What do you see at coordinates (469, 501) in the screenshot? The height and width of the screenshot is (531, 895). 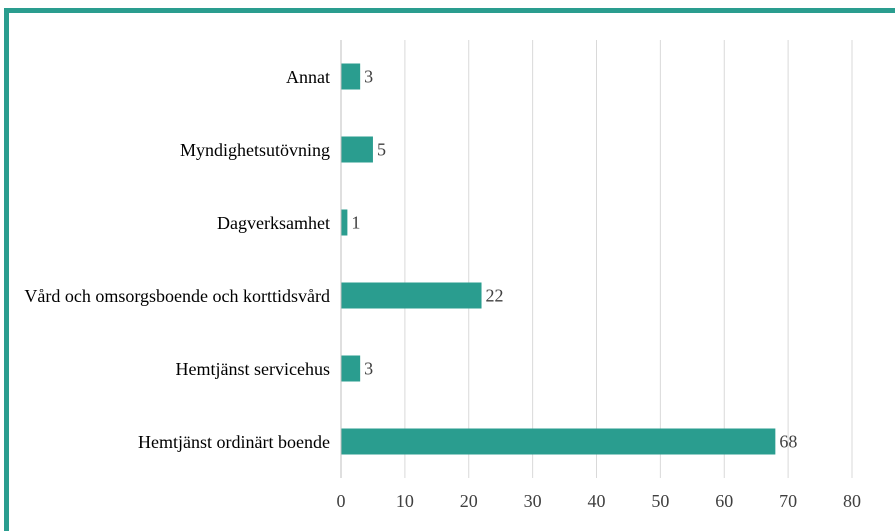 I see `x-tick-label: 20` at bounding box center [469, 501].